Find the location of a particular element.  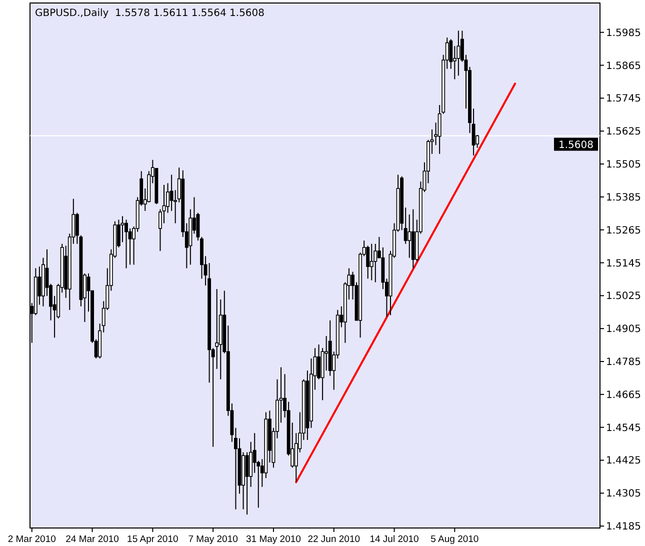

ref-line-label: 1.5608 is located at coordinates (576, 145).